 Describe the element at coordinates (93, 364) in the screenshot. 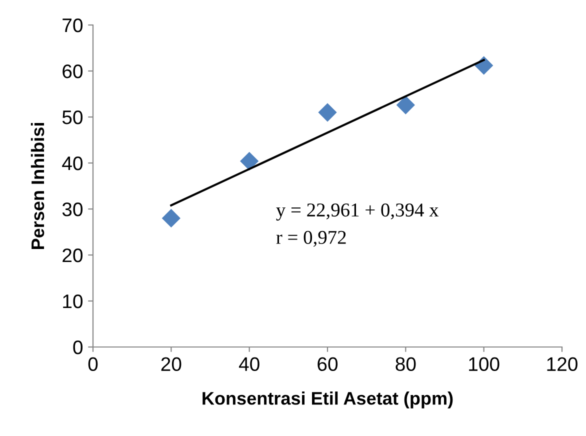

I see `x-tick-label: 0` at that location.